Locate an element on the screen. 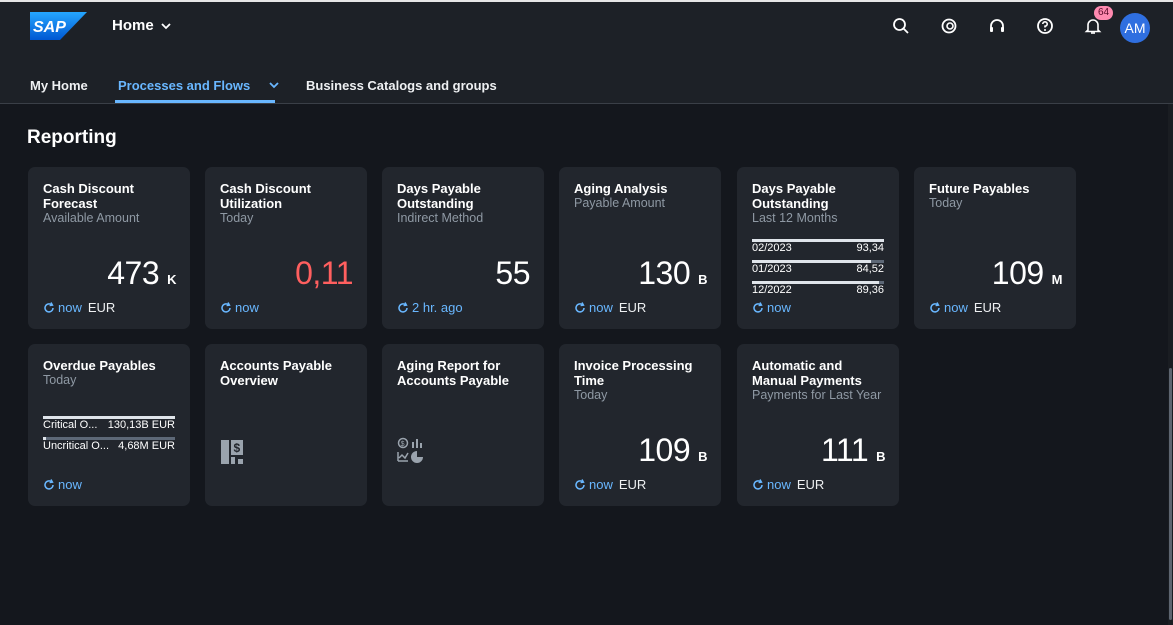  kpi-value: 130 B is located at coordinates (672, 276).